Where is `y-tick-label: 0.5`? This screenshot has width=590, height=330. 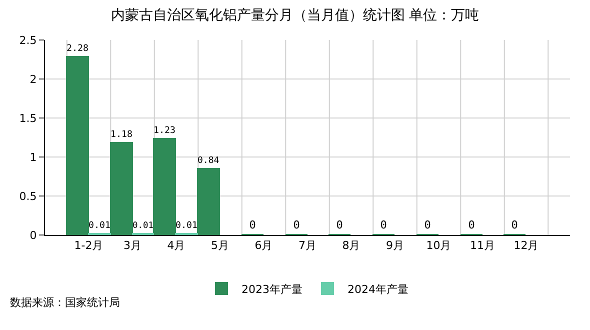
y-tick-label: 0.5 is located at coordinates (28, 196).